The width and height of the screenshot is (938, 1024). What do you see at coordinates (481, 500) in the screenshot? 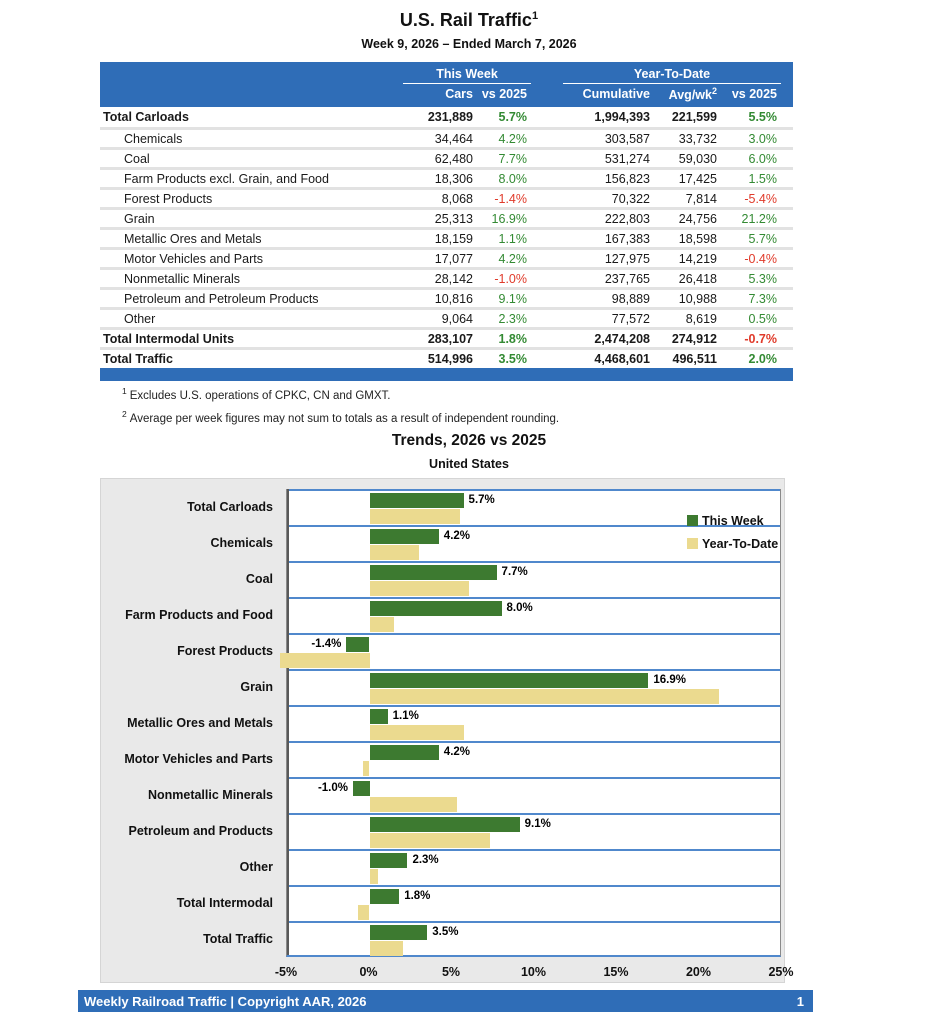
I see `bar-value-label: 5.7%` at bounding box center [481, 500].